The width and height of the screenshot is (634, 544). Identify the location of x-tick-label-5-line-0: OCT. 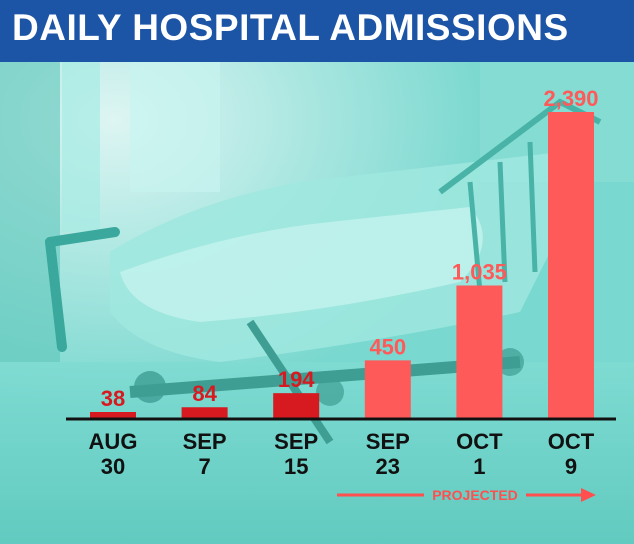
(571, 441).